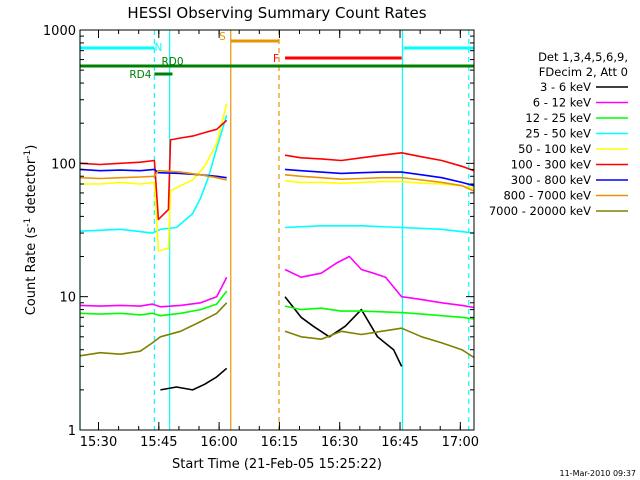 The width and height of the screenshot is (640, 480). Describe the element at coordinates (460, 442) in the screenshot. I see `x-tick-label-6: 17:00` at that location.